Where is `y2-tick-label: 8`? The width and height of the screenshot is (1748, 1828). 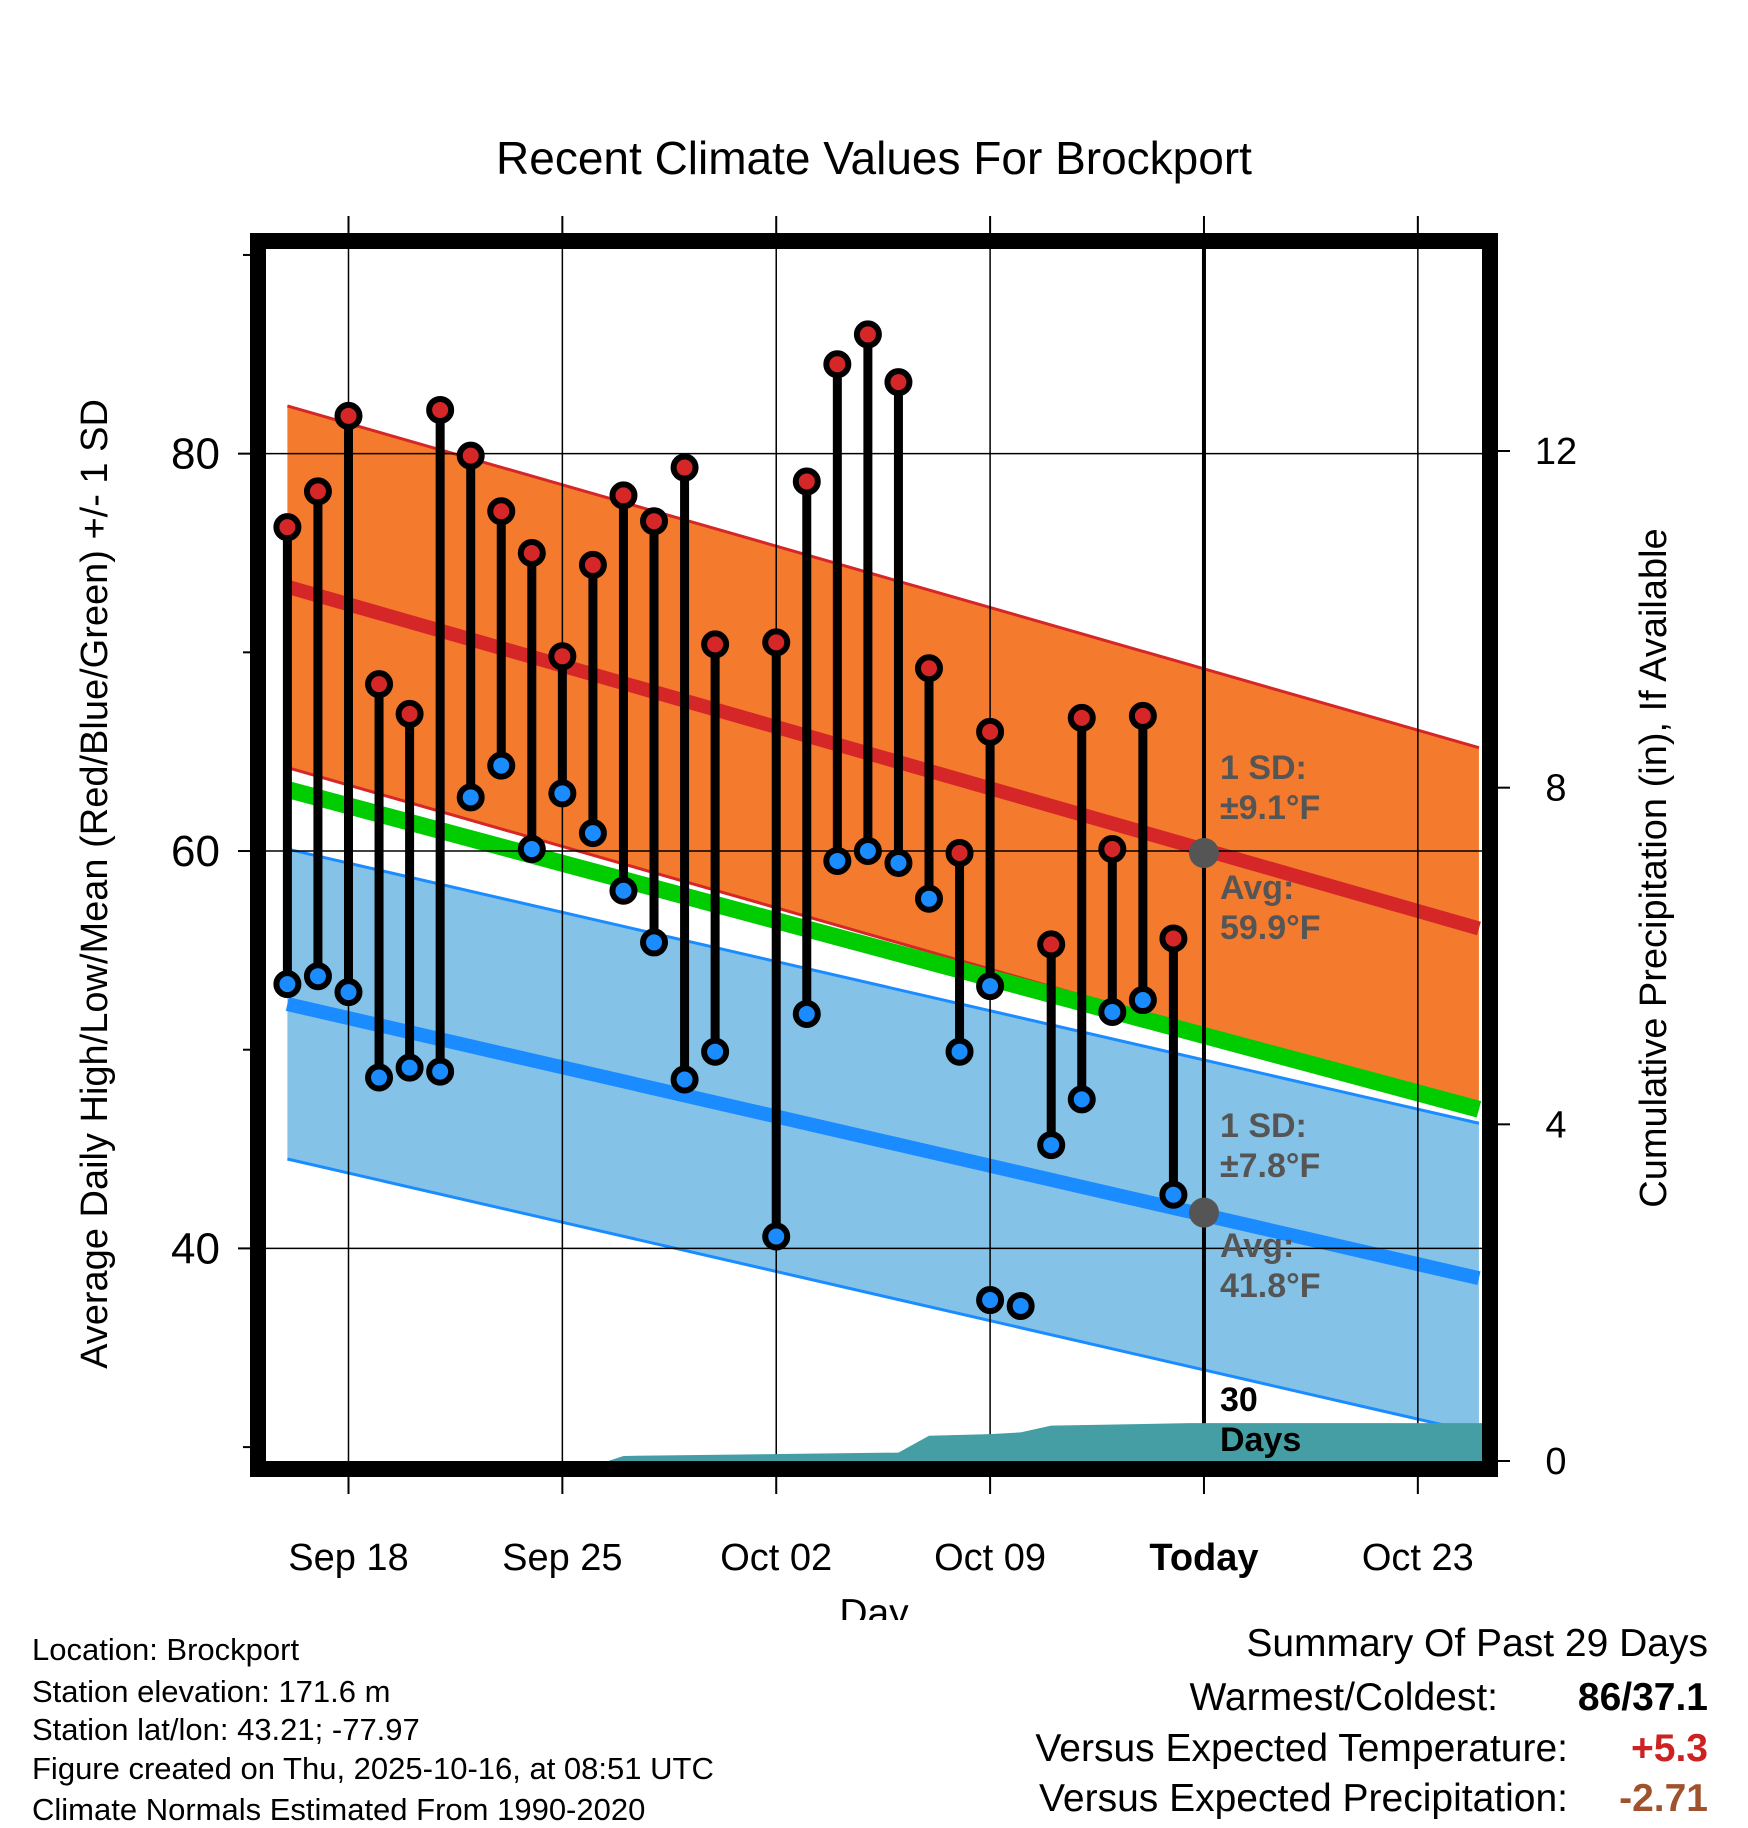
y2-tick-label: 8 is located at coordinates (1555, 789).